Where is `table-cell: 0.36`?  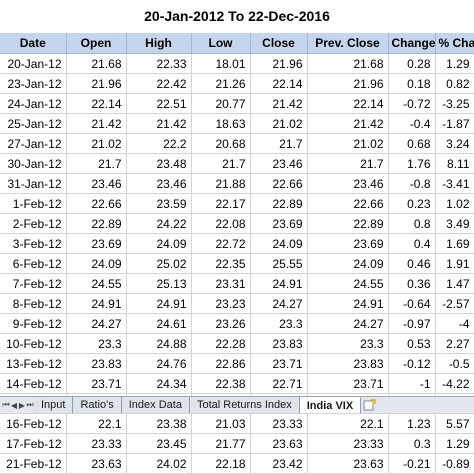 table-cell: 0.36 is located at coordinates (412, 283).